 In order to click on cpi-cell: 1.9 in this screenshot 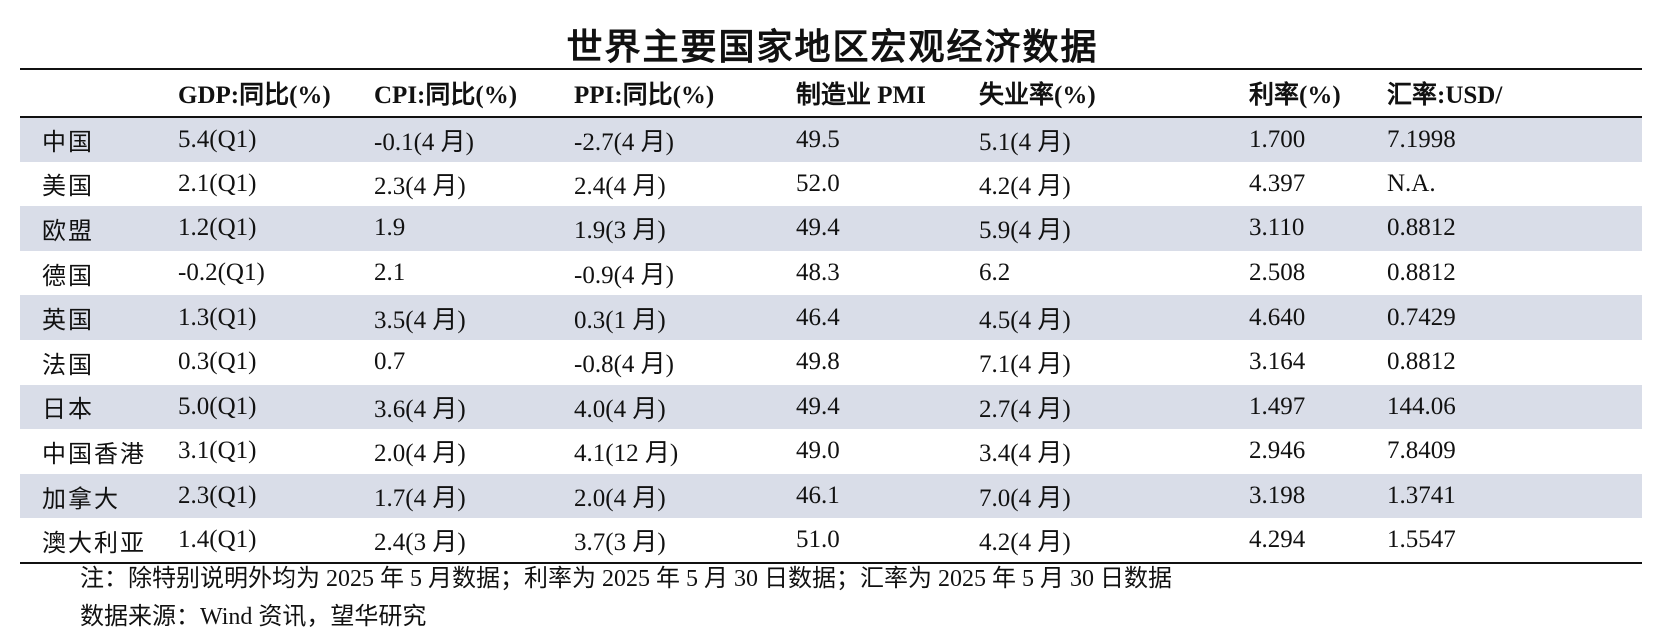, I will do `click(390, 228)`.